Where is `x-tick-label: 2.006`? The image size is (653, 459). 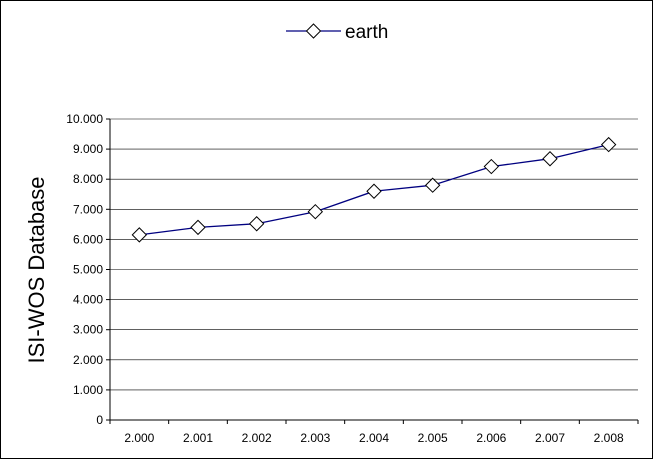
x-tick-label: 2.006 is located at coordinates (491, 438).